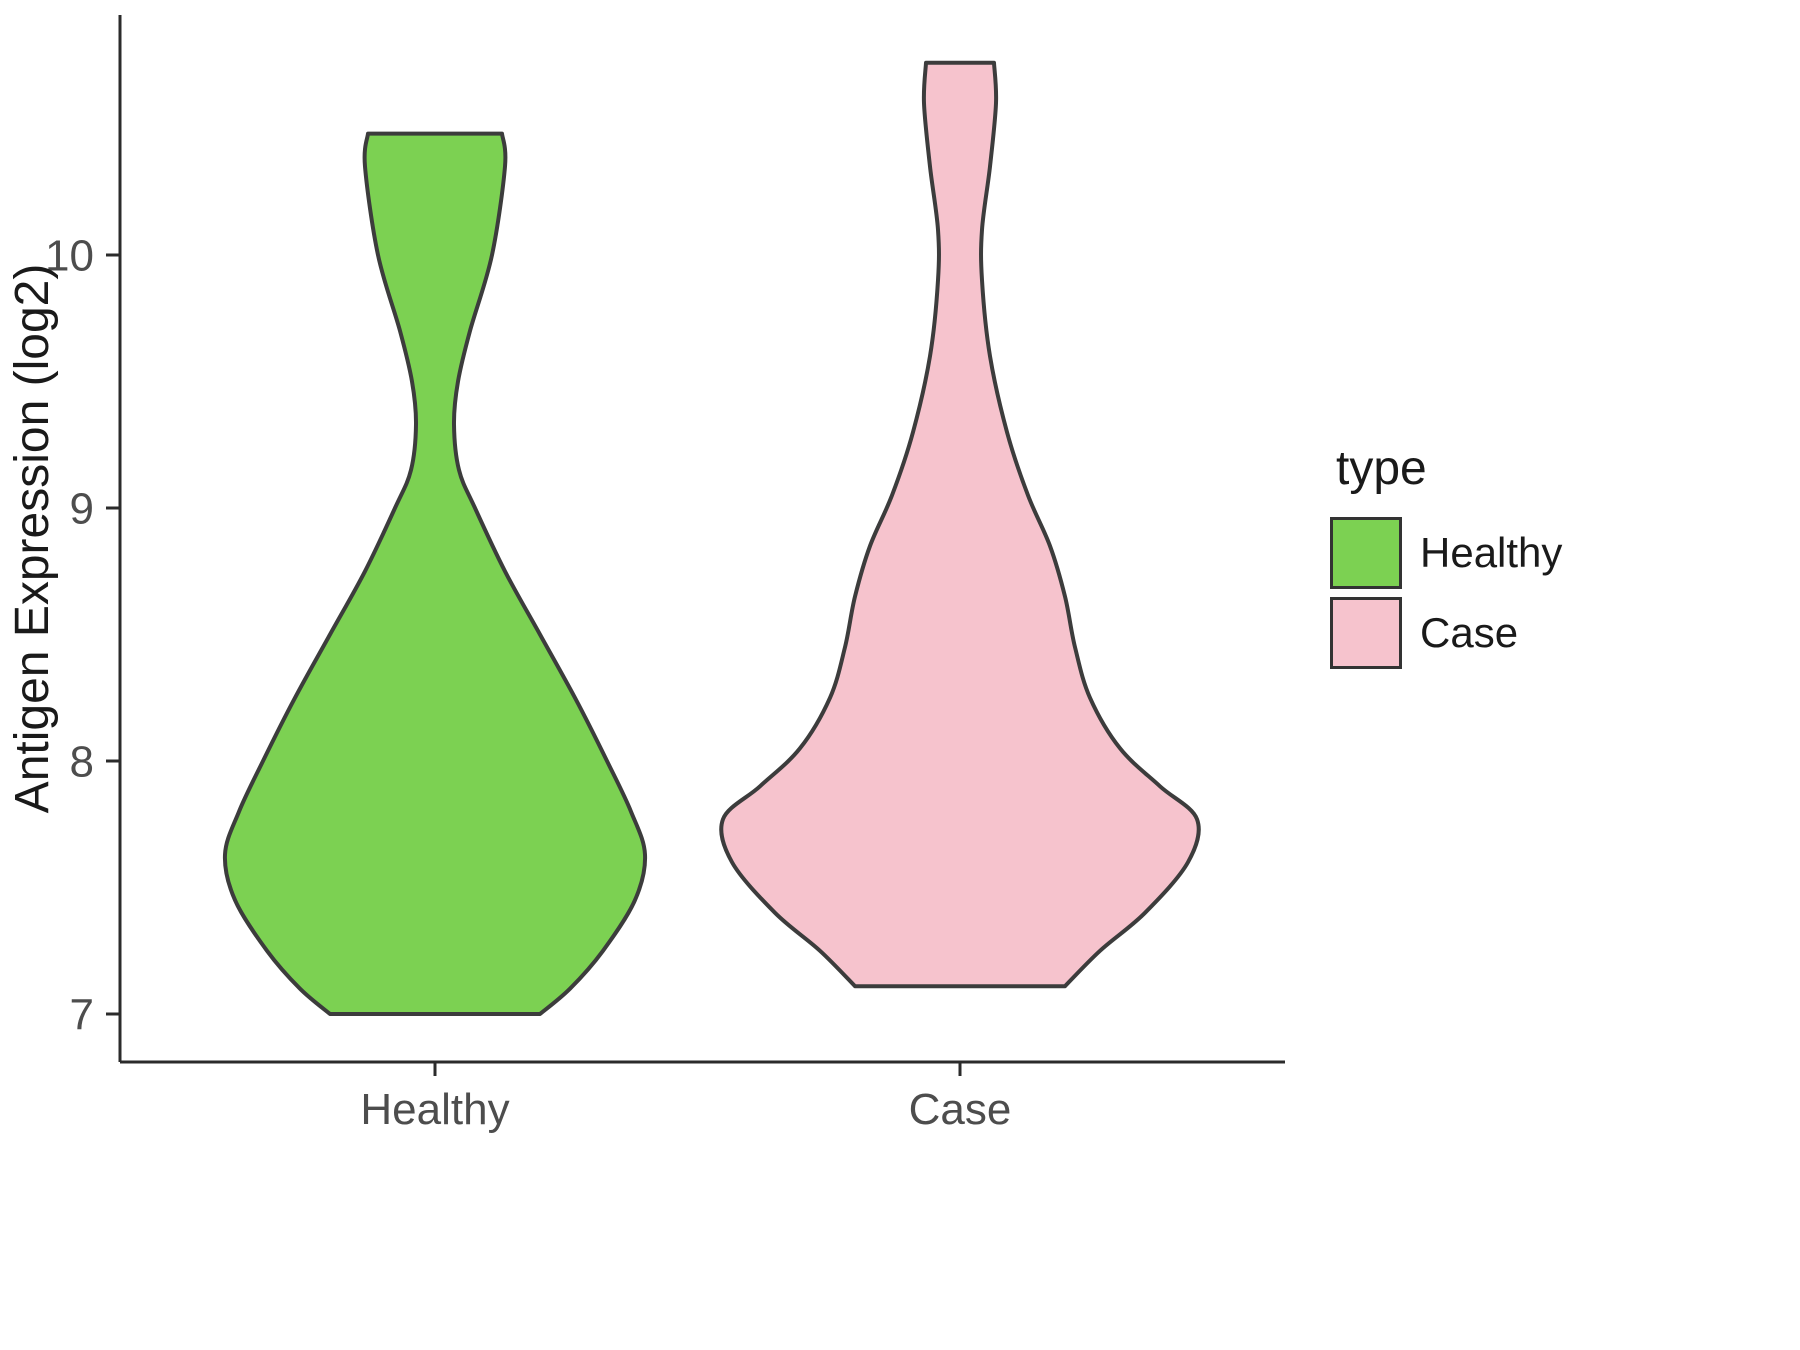  I want to click on legend: type Healthy Case, so click(1446, 561).